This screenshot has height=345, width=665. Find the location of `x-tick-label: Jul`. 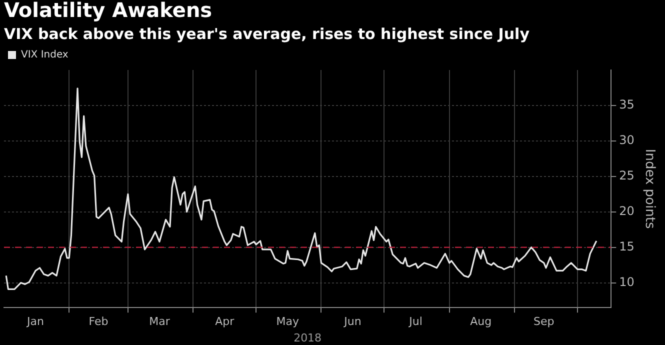

x-tick-label: Jul is located at coordinates (415, 321).